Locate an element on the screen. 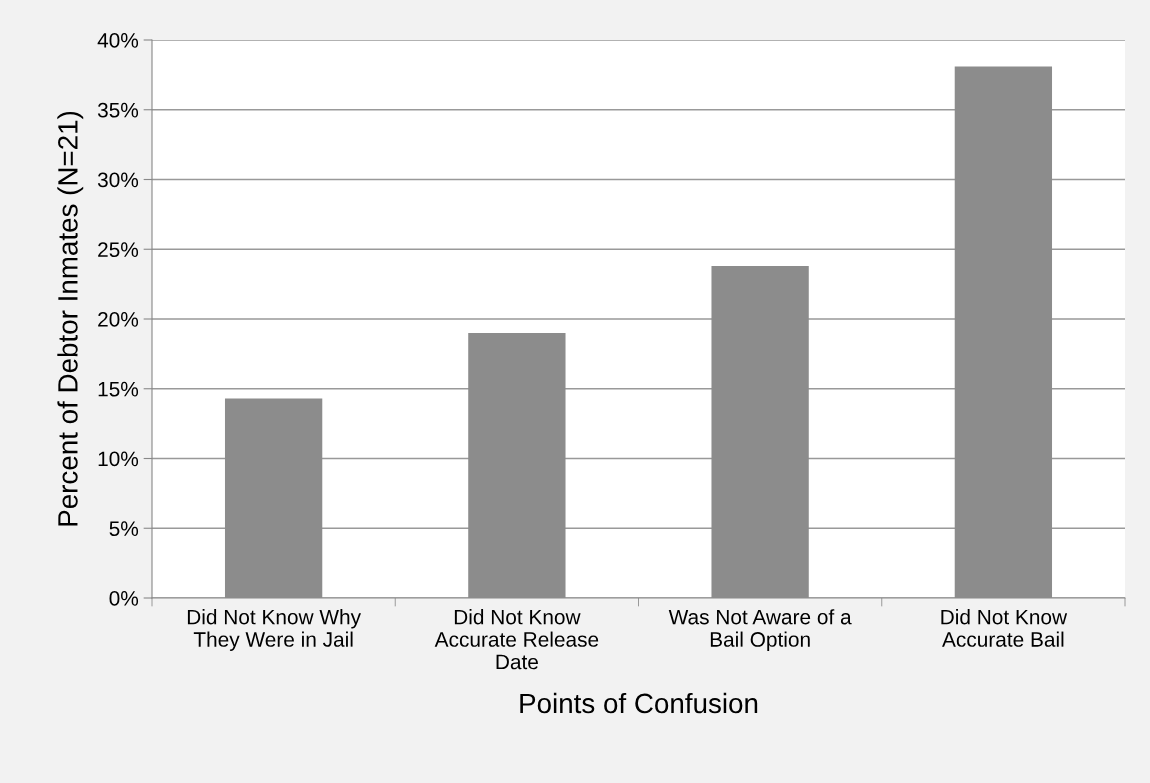  y-tick-label: 25% is located at coordinates (118, 249).